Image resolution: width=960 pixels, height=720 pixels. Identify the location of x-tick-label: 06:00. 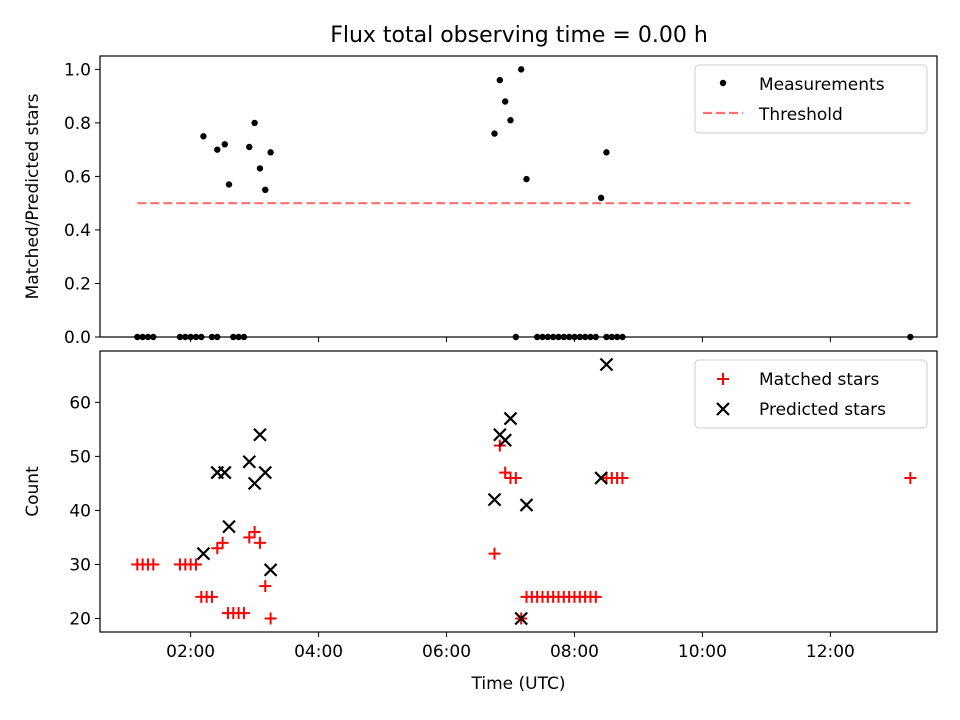
(446, 652).